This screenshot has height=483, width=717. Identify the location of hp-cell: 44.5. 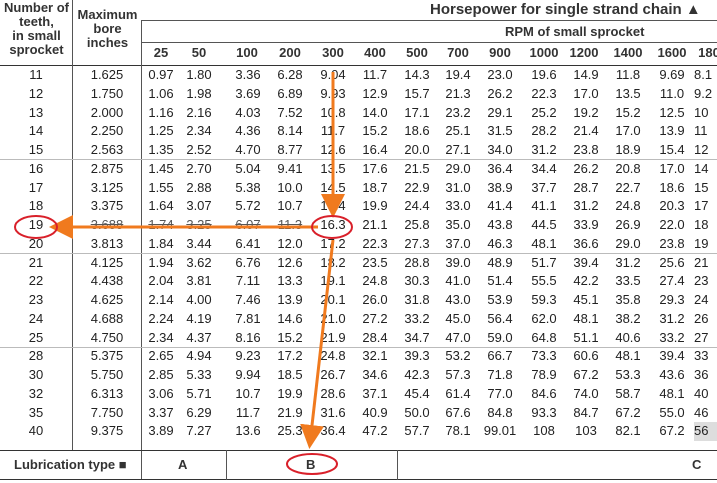
(544, 224).